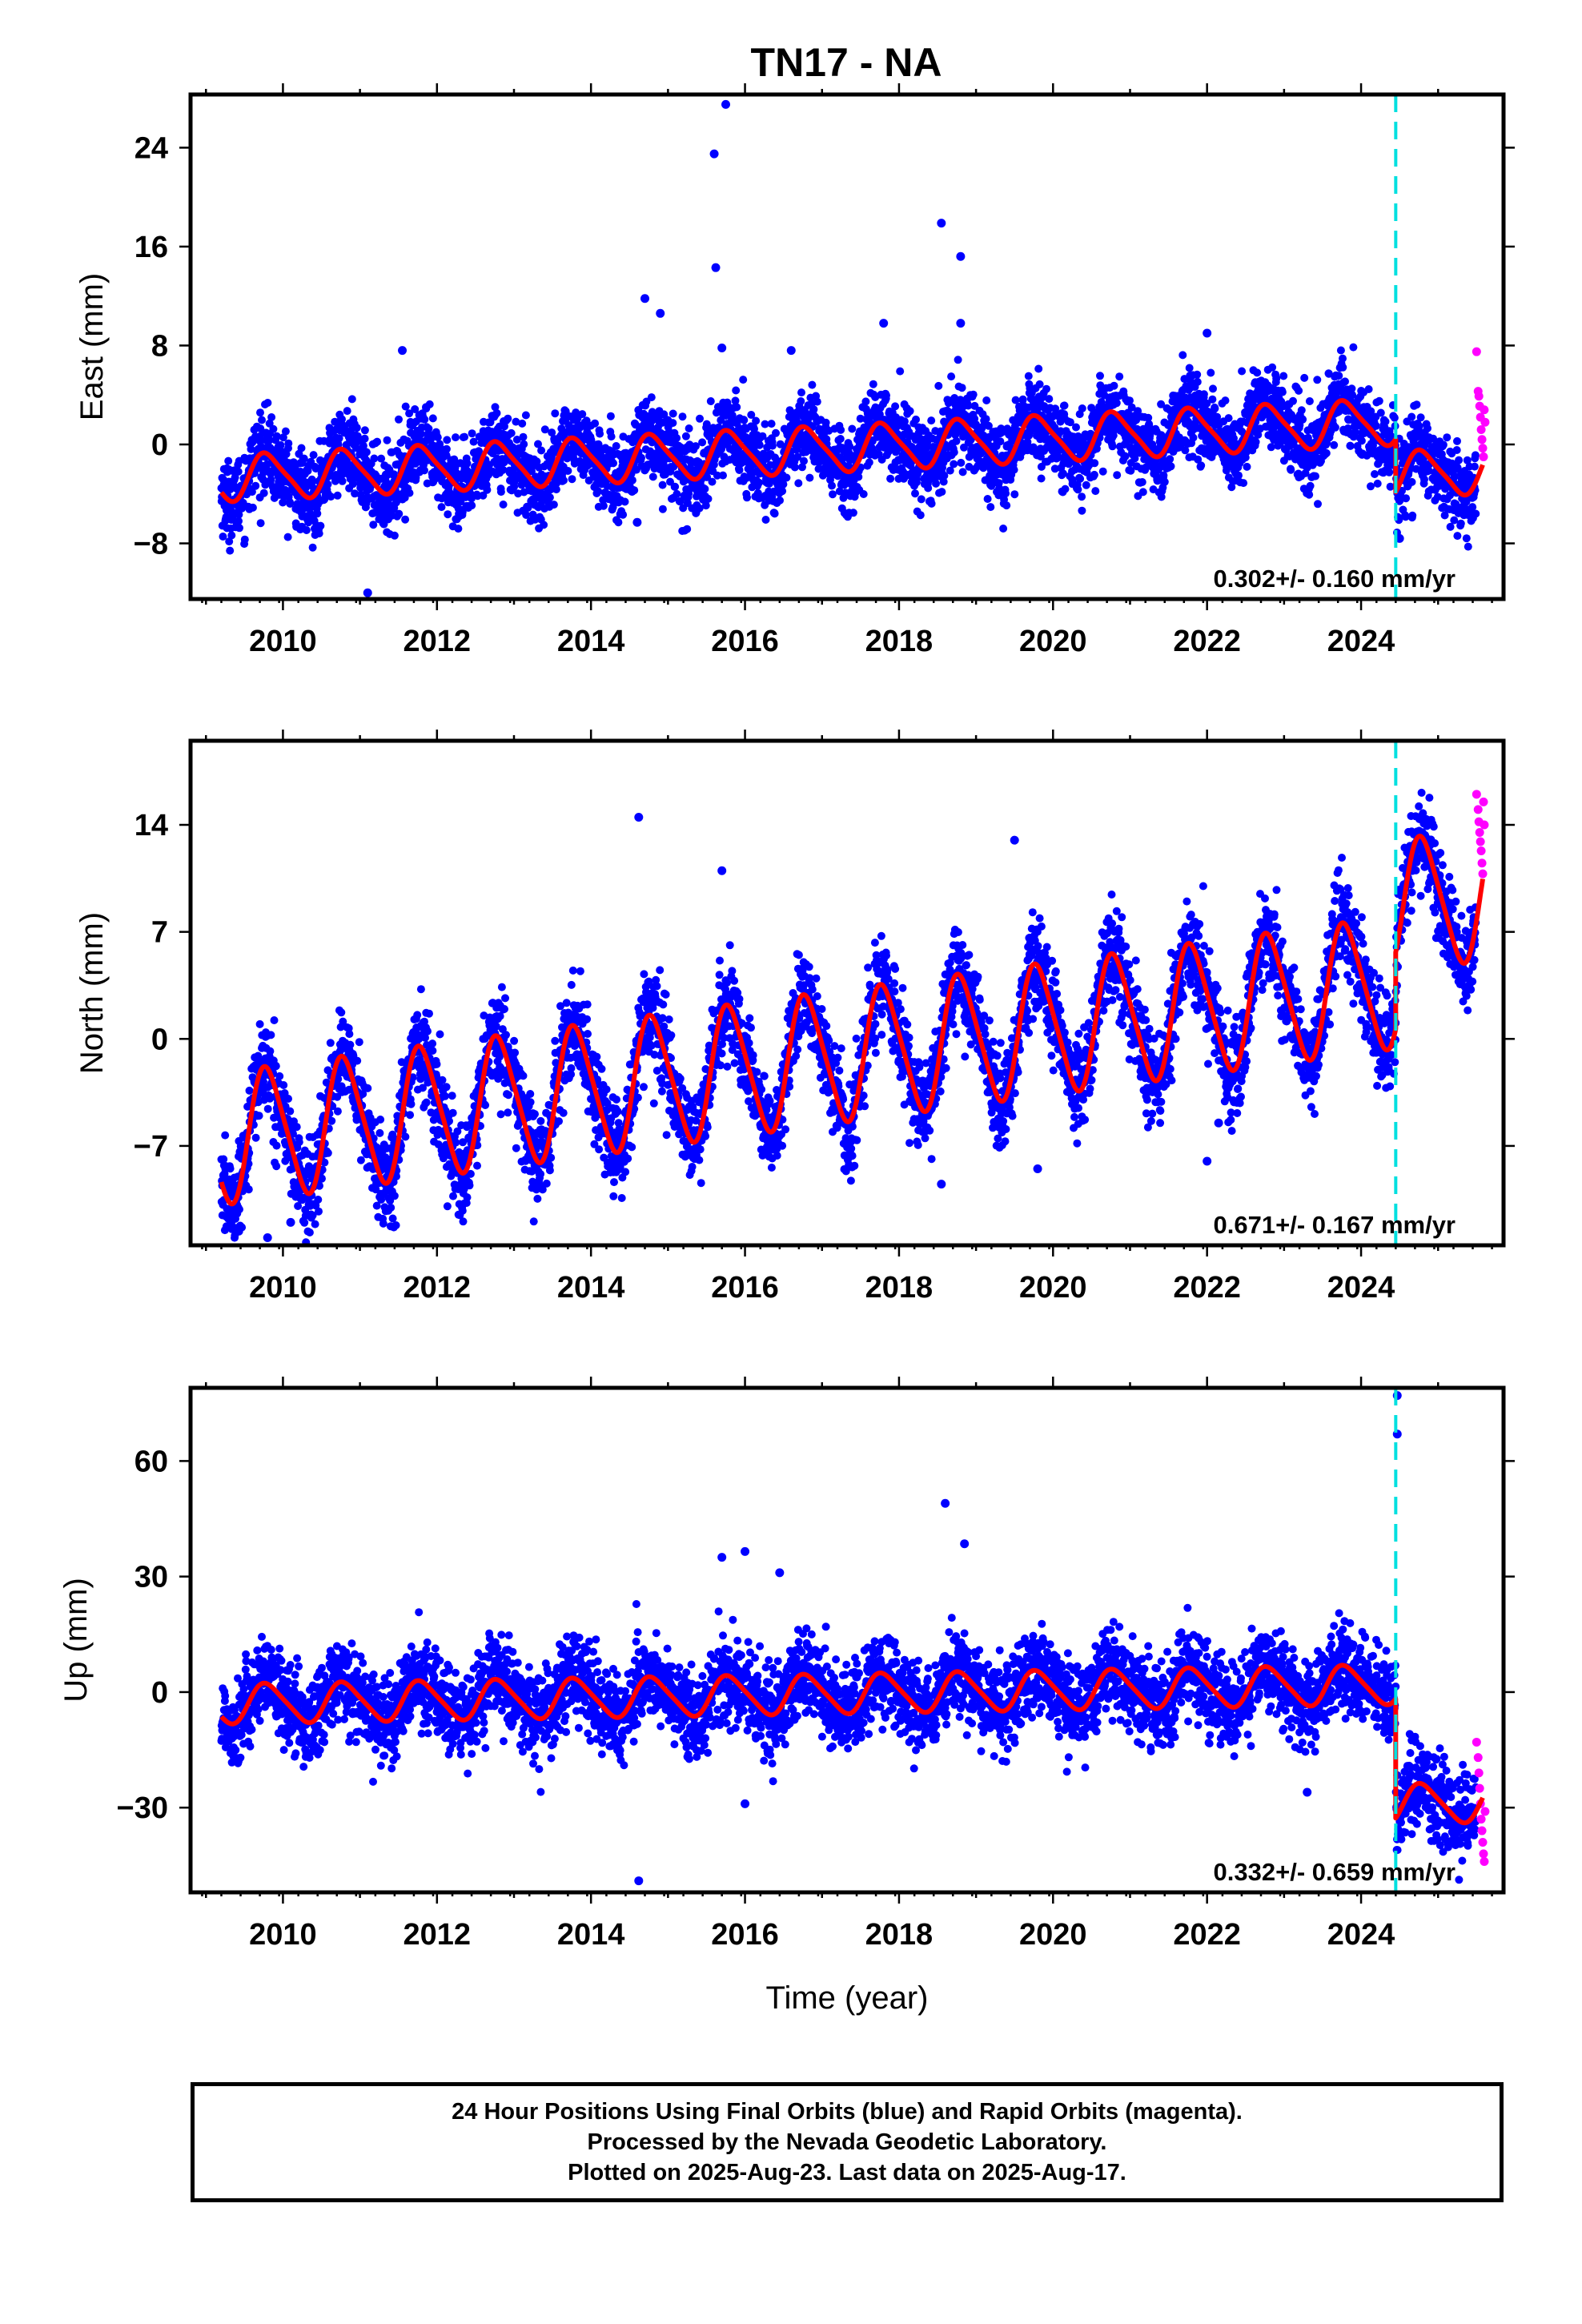 The width and height of the screenshot is (1582, 2324). I want to click on y-axis-label-east: East (mm), so click(92, 346).